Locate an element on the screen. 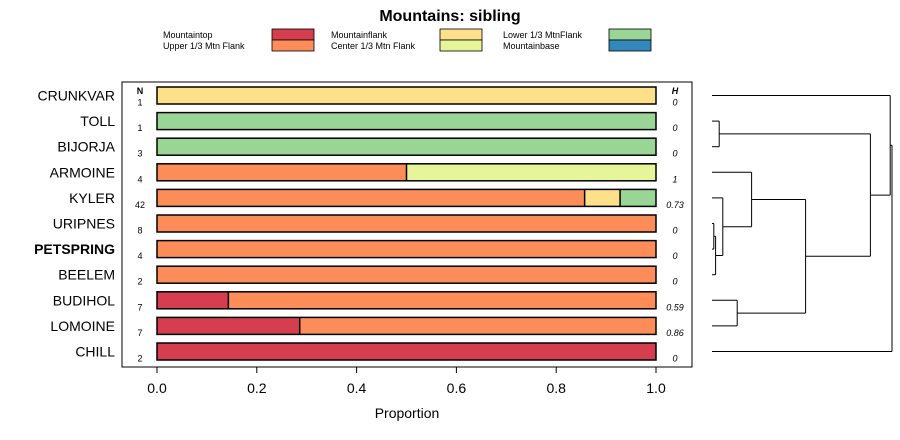 This screenshot has width=900, height=440. chart-title: Mountains: sibling is located at coordinates (449, 16).